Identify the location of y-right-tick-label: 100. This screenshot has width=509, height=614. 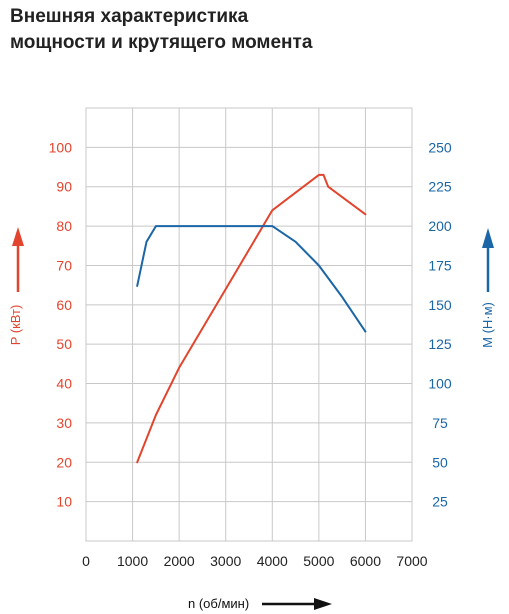
(440, 384).